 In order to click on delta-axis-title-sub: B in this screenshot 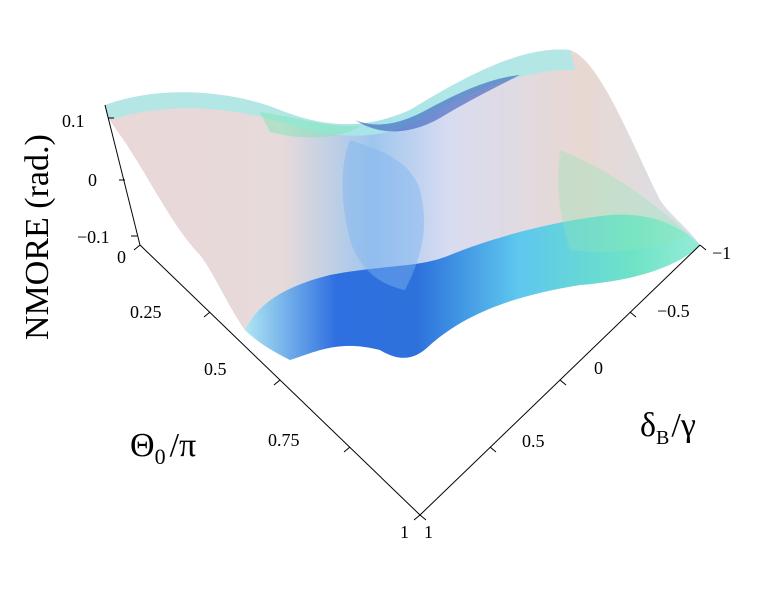, I will do `click(662, 438)`.